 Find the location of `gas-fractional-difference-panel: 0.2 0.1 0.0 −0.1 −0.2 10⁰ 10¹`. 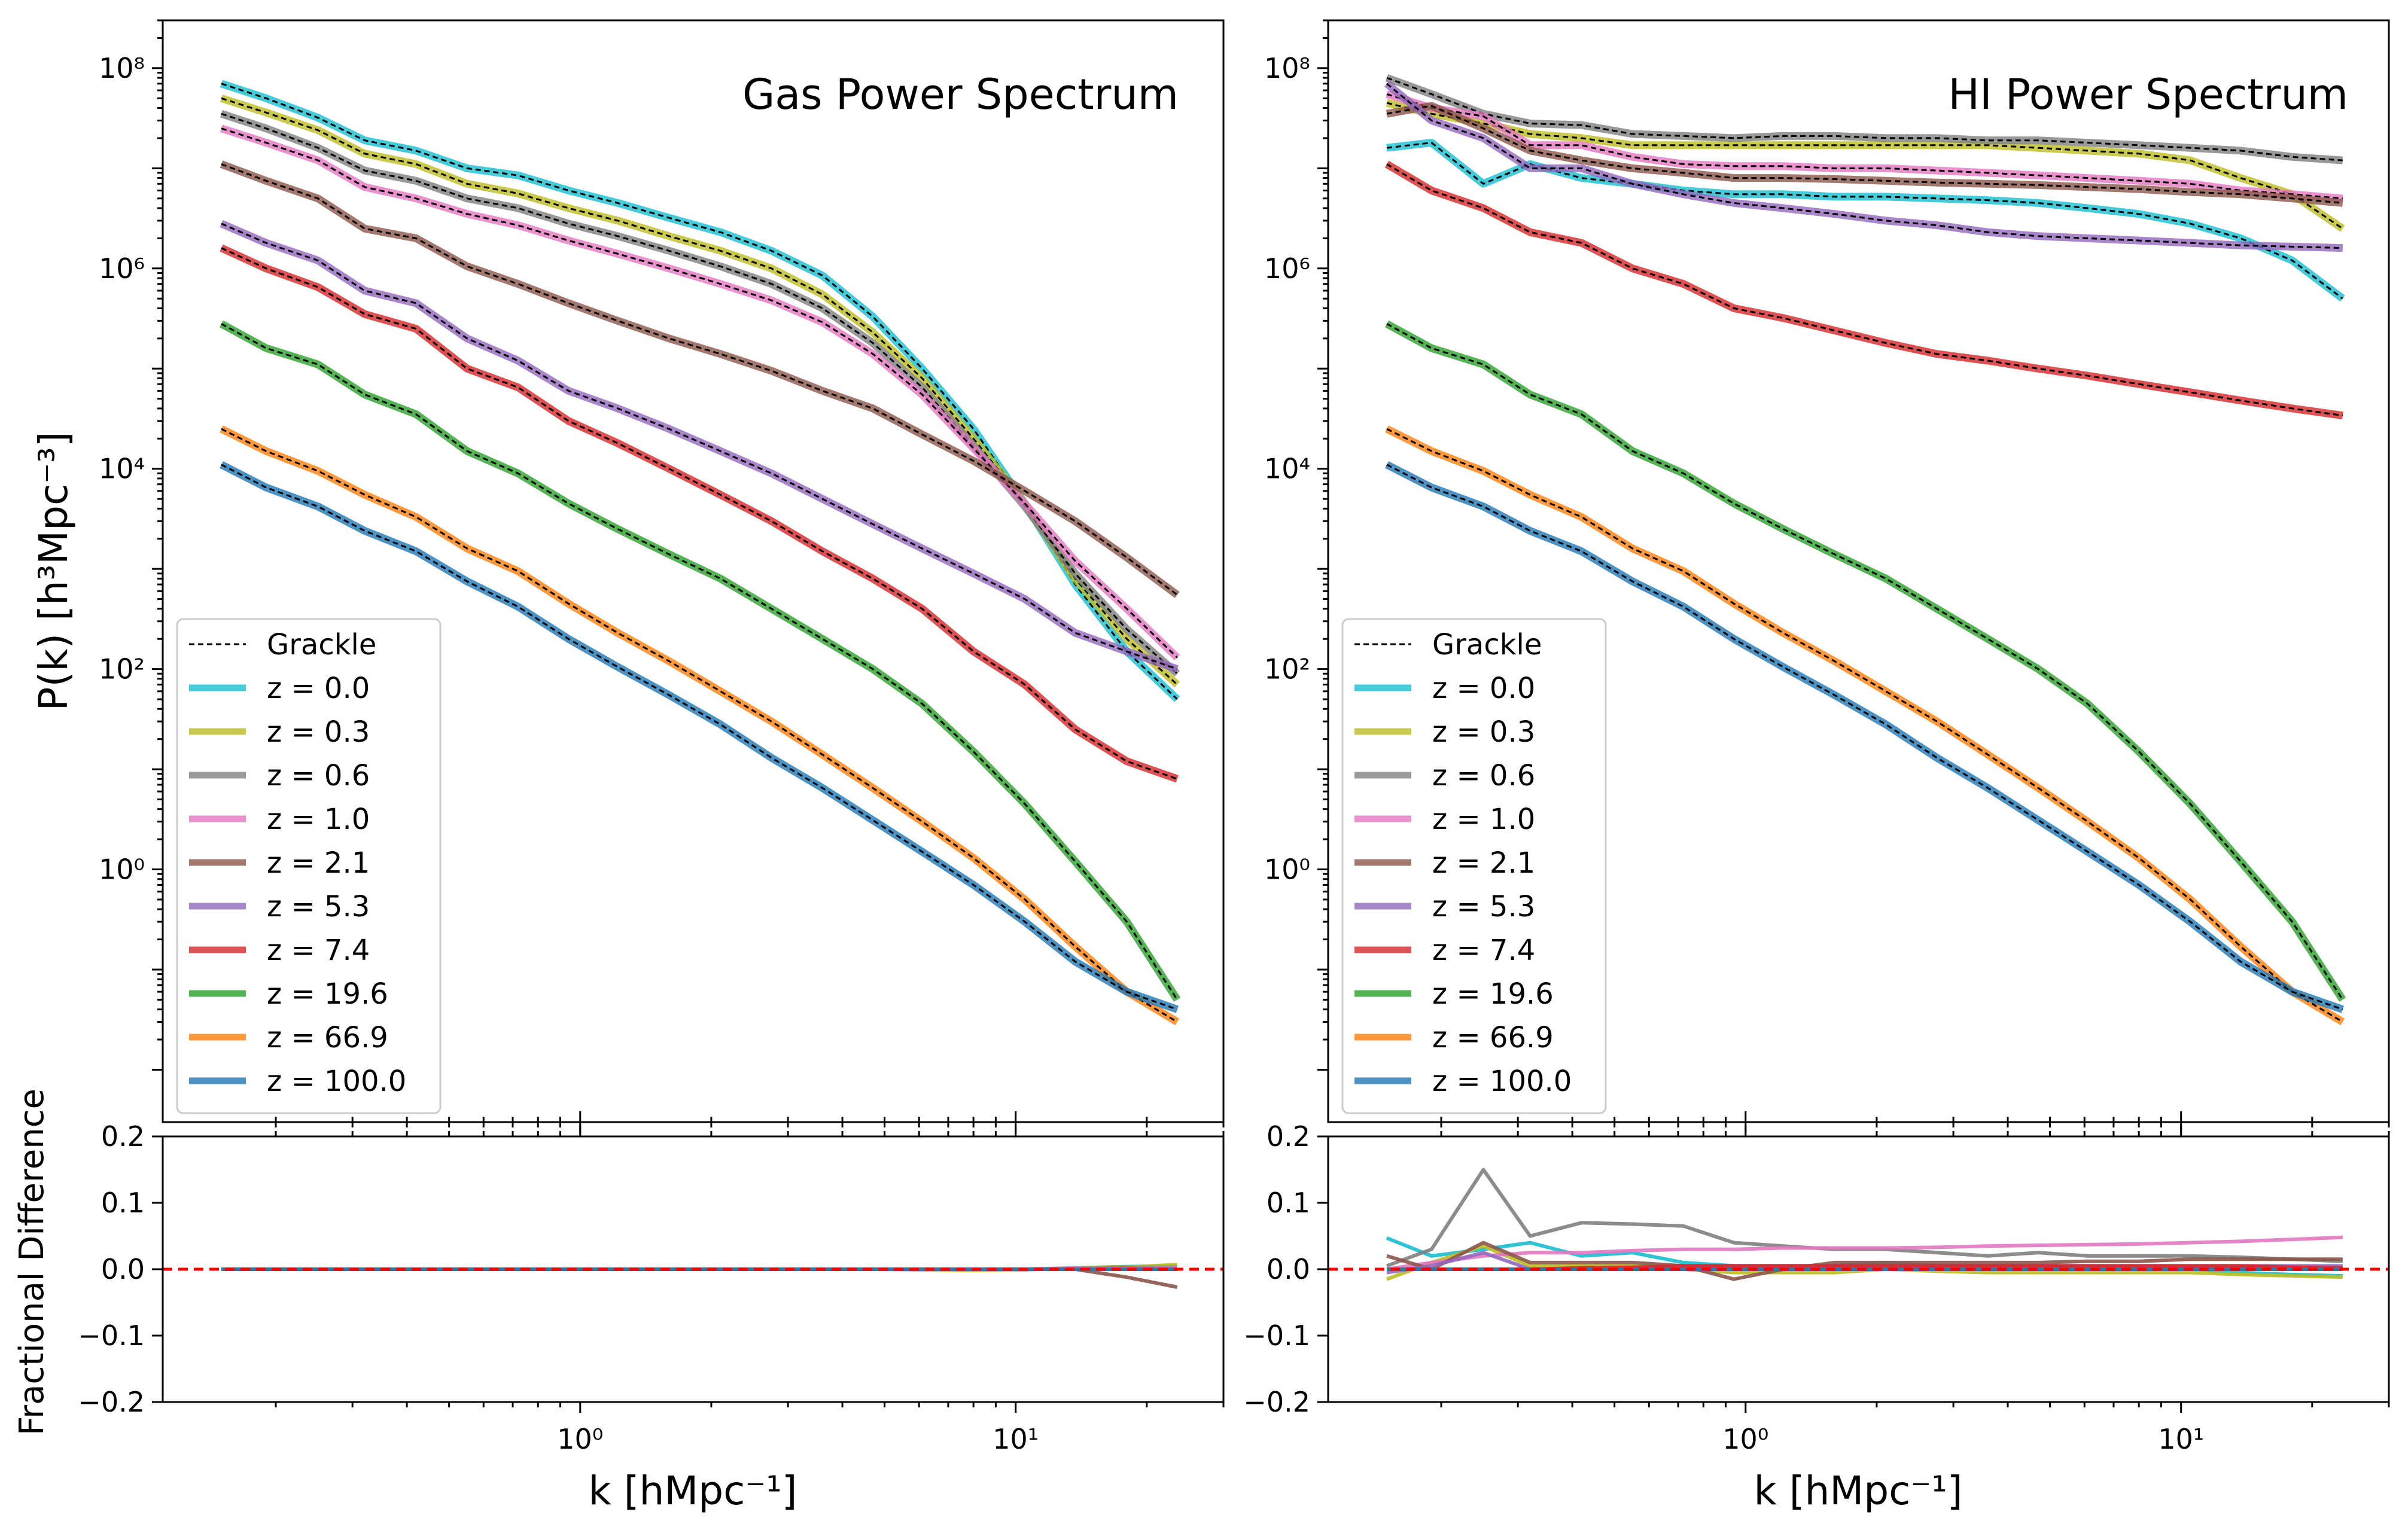

gas-fractional-difference-panel: 0.2 0.1 0.0 −0.1 −0.2 10⁰ 10¹ is located at coordinates (652, 1288).